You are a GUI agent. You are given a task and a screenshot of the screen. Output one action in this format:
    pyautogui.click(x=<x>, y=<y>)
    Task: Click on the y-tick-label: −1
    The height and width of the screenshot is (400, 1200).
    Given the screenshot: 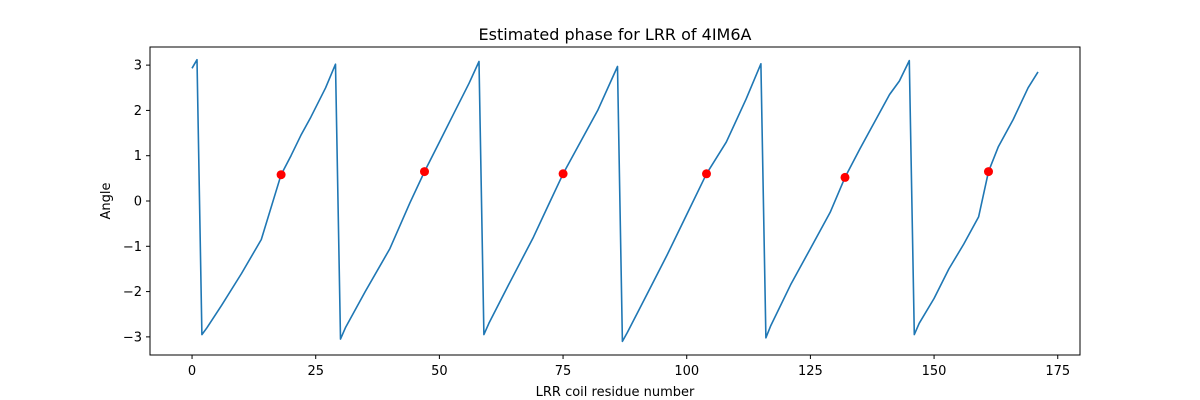 What is the action you would take?
    pyautogui.click(x=132, y=247)
    